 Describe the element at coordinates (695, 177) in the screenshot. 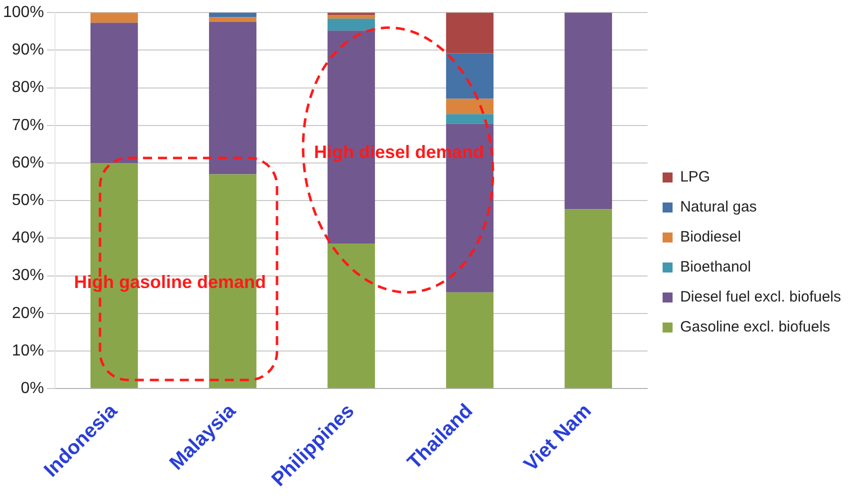

I see `legend-label: LPG` at that location.